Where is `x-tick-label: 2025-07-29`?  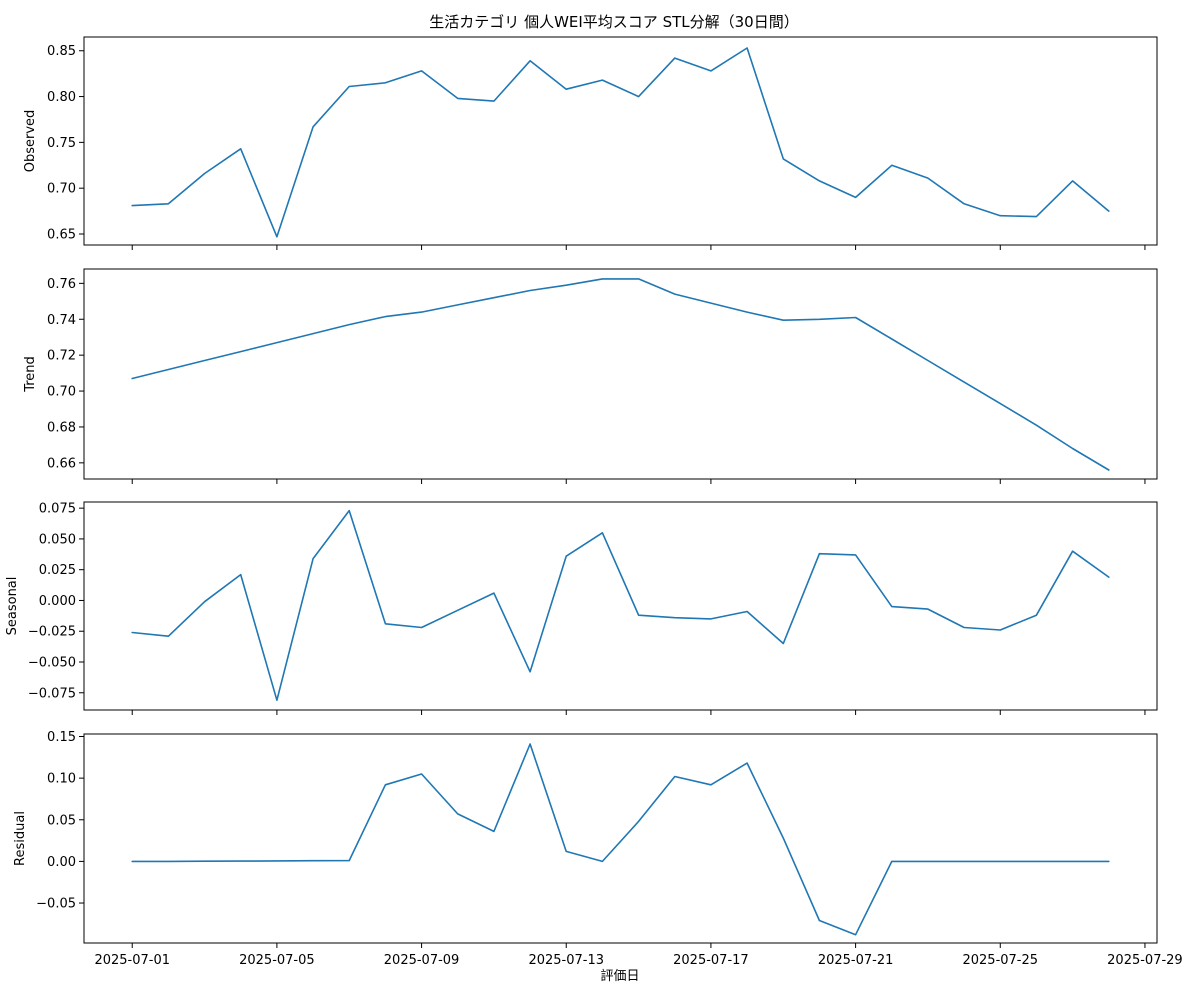 x-tick-label: 2025-07-29 is located at coordinates (1145, 960).